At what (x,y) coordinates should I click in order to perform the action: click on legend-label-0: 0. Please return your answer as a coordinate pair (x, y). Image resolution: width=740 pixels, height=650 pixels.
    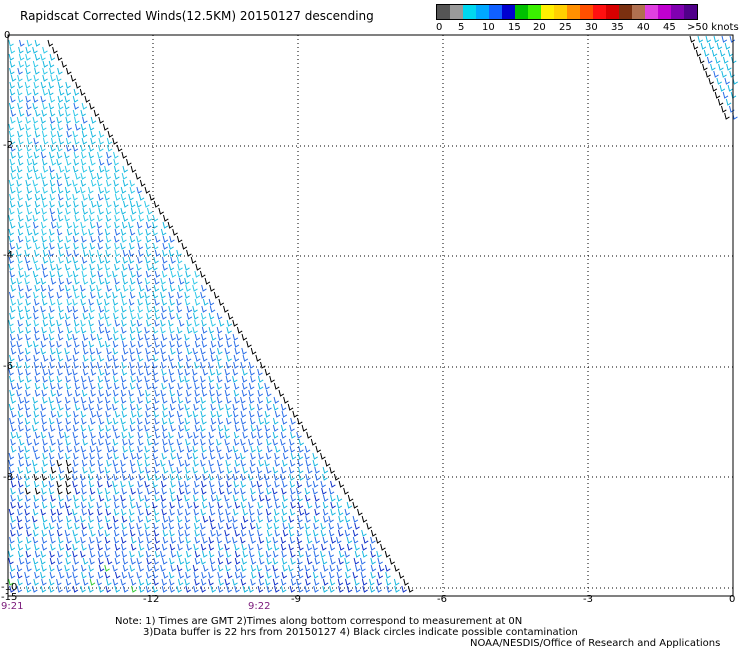
    Looking at the image, I should click on (439, 27).